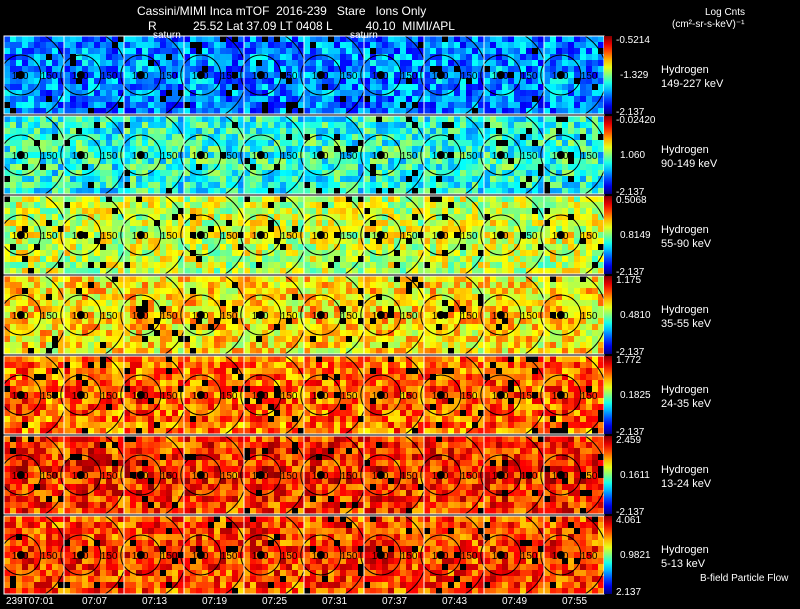 This screenshot has height=609, width=800. I want to click on colorbar-mid: 0.8149, so click(635, 235).